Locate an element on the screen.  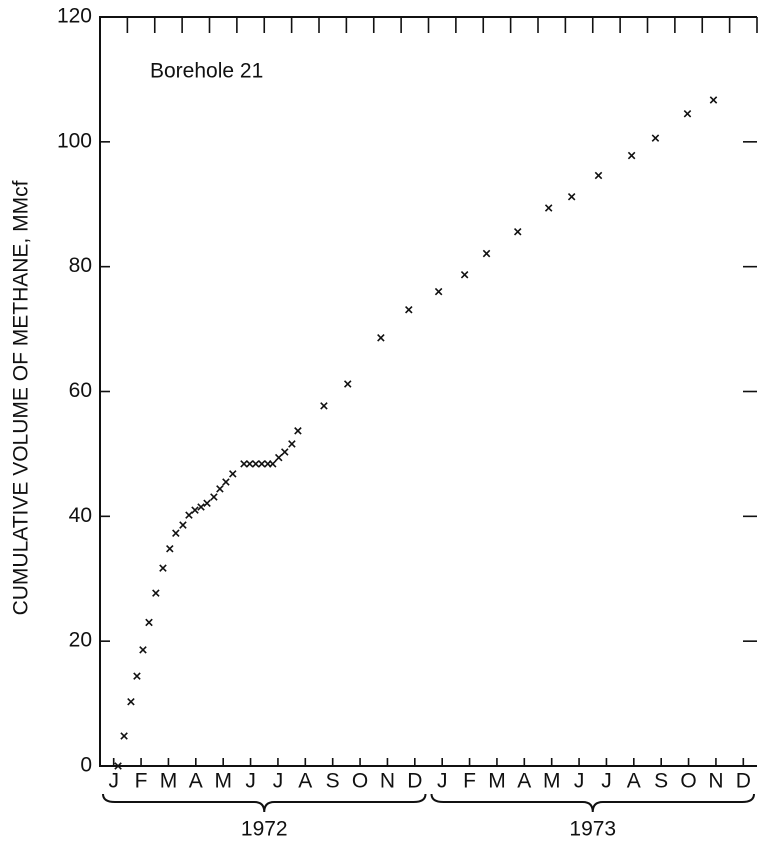
y-tick-label: 0 is located at coordinates (86, 765).